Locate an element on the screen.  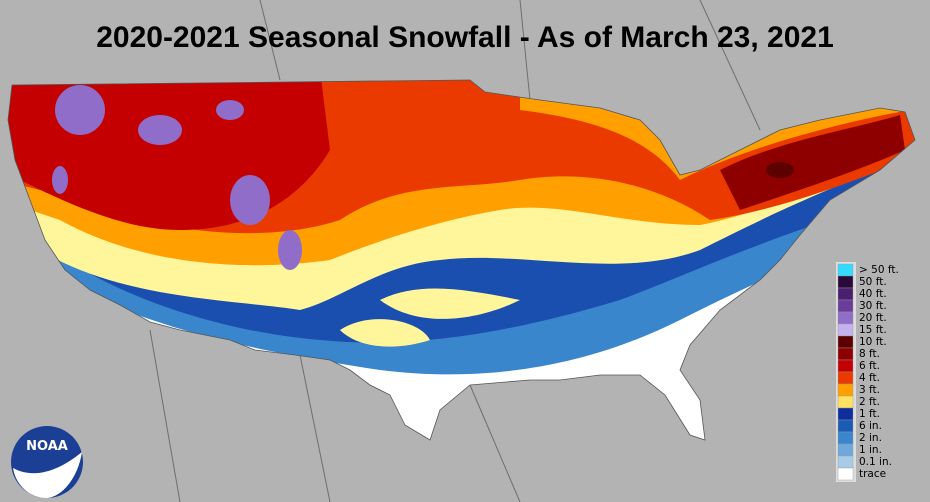
legend-label: 20 ft. is located at coordinates (873, 318).